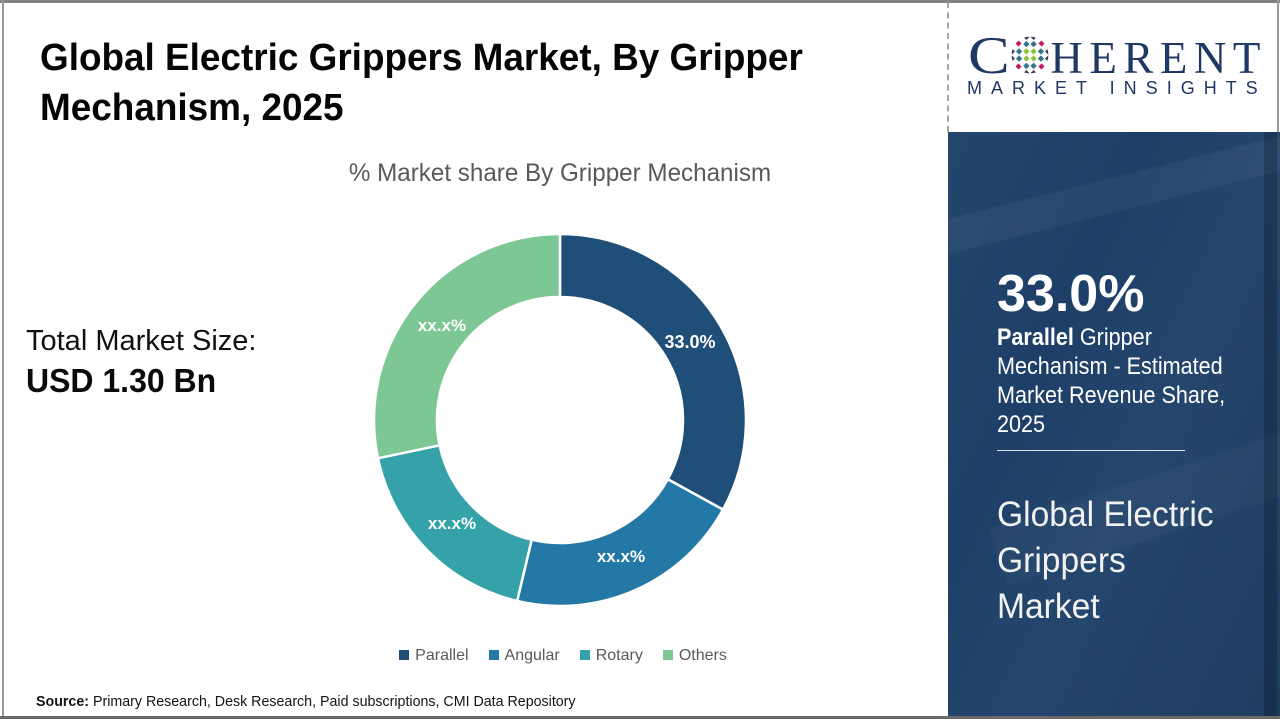 This screenshot has height=720, width=1280. Describe the element at coordinates (689, 342) in the screenshot. I see `svg-text: 33.0%` at that location.